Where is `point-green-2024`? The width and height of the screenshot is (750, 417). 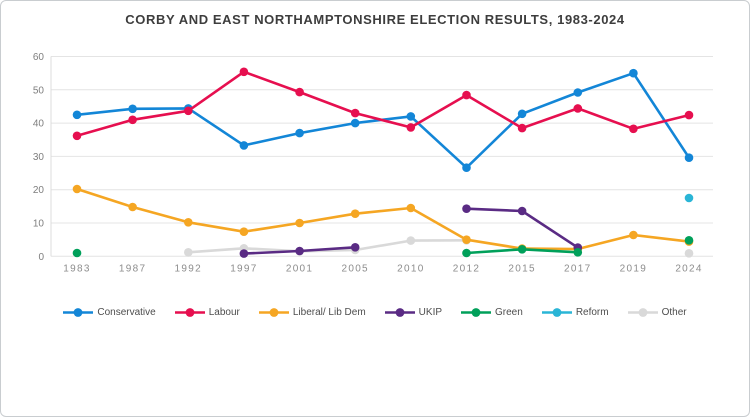
point-green-2024 is located at coordinates (689, 240).